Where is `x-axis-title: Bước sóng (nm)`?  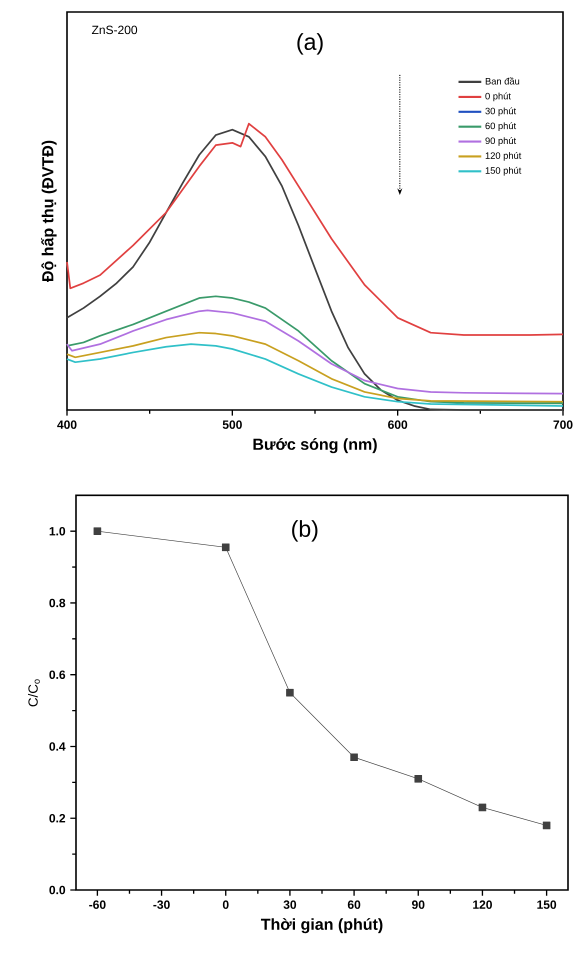 x-axis-title: Bước sóng (nm) is located at coordinates (315, 446).